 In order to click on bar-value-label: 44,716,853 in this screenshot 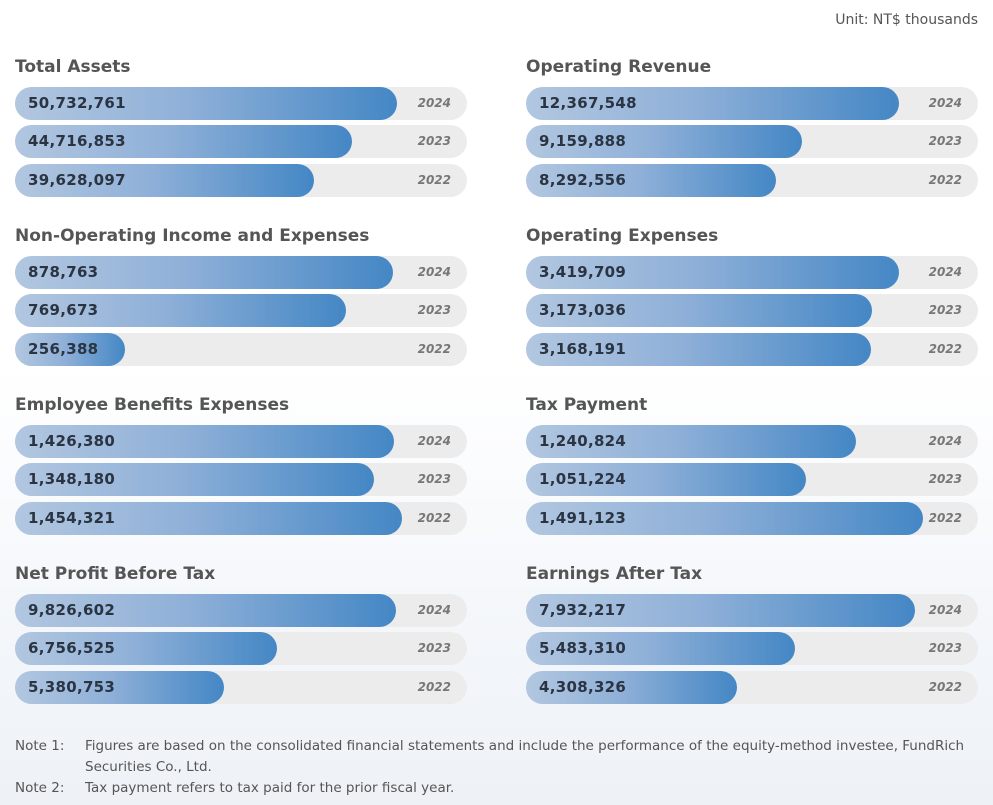, I will do `click(77, 141)`.